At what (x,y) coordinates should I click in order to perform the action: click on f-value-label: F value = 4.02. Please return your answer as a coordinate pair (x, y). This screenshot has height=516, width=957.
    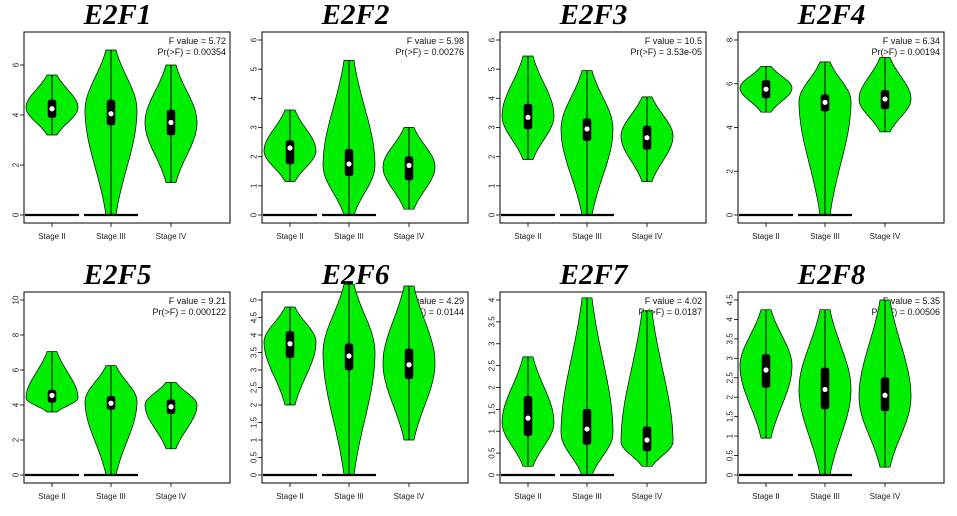
    Looking at the image, I should click on (673, 301).